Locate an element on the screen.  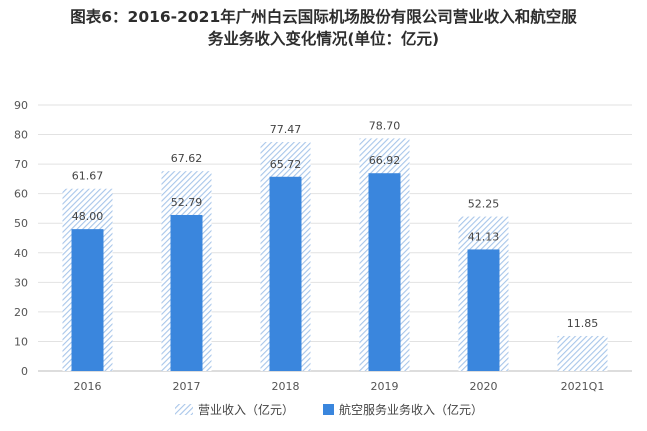
chart-title-line-2: 务业务收入变化情况(单位：亿元) is located at coordinates (323, 39).